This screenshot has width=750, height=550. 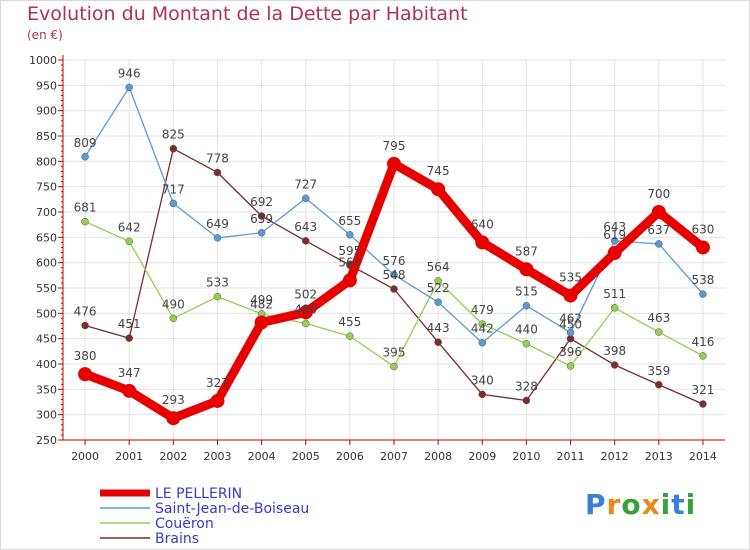 I want to click on data-label: 321, so click(x=702, y=390).